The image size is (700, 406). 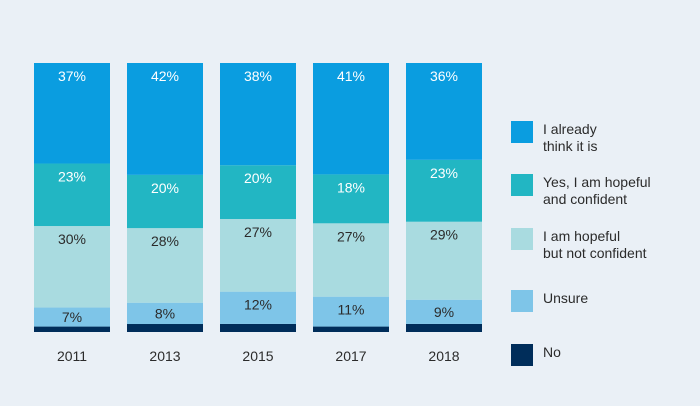 What do you see at coordinates (72, 239) in the screenshot?
I see `data-label: 30%` at bounding box center [72, 239].